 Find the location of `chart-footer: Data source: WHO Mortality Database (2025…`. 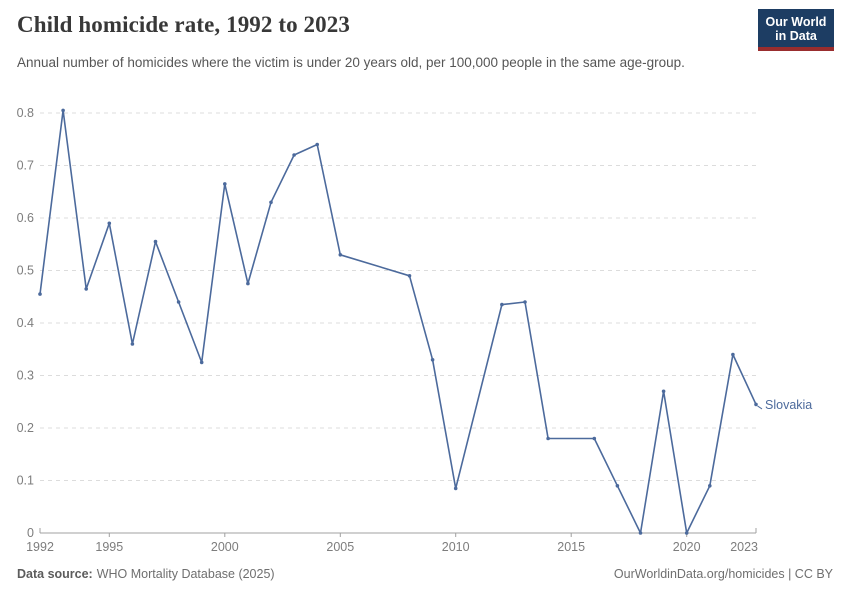

chart-footer: Data source: WHO Mortality Database (2025… is located at coordinates (425, 574).